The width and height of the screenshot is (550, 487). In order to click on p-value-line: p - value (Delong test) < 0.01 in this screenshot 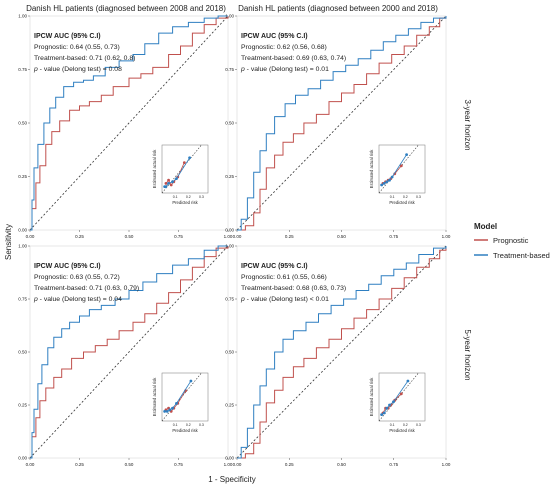, I will do `click(284, 299)`.